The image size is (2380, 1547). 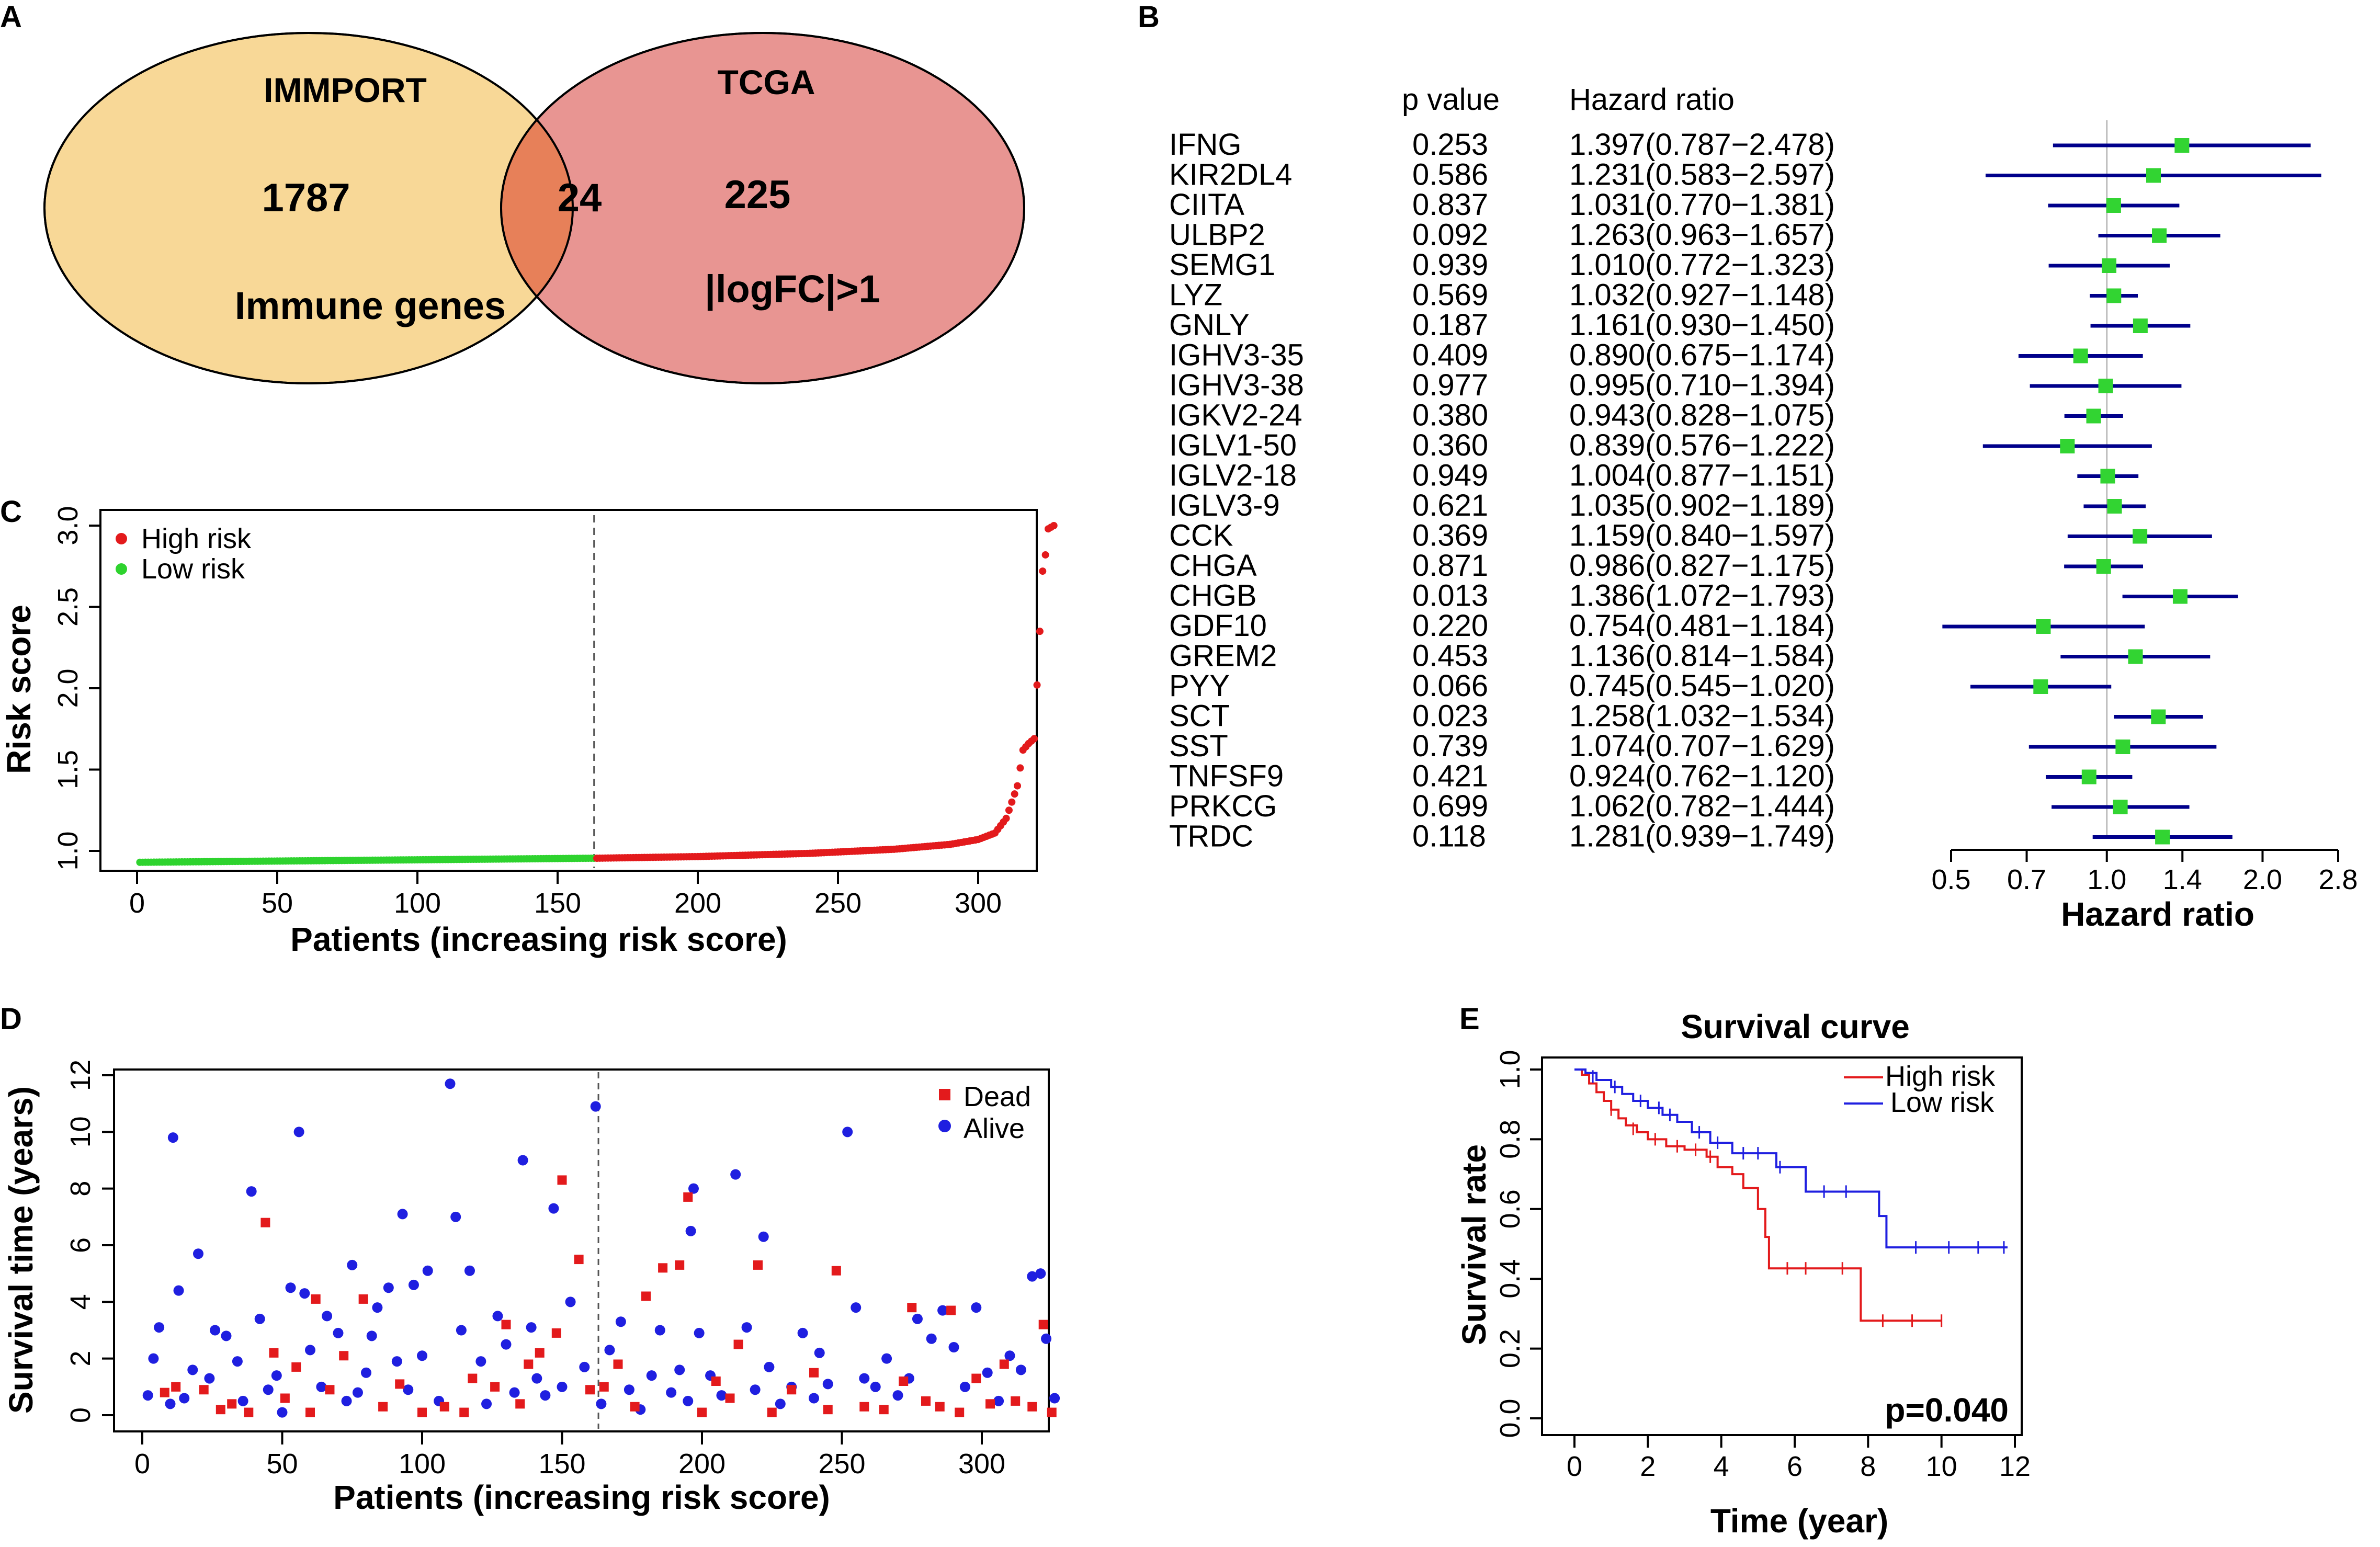 I want to click on forest-pvalue: 0.187, so click(x=1450, y=325).